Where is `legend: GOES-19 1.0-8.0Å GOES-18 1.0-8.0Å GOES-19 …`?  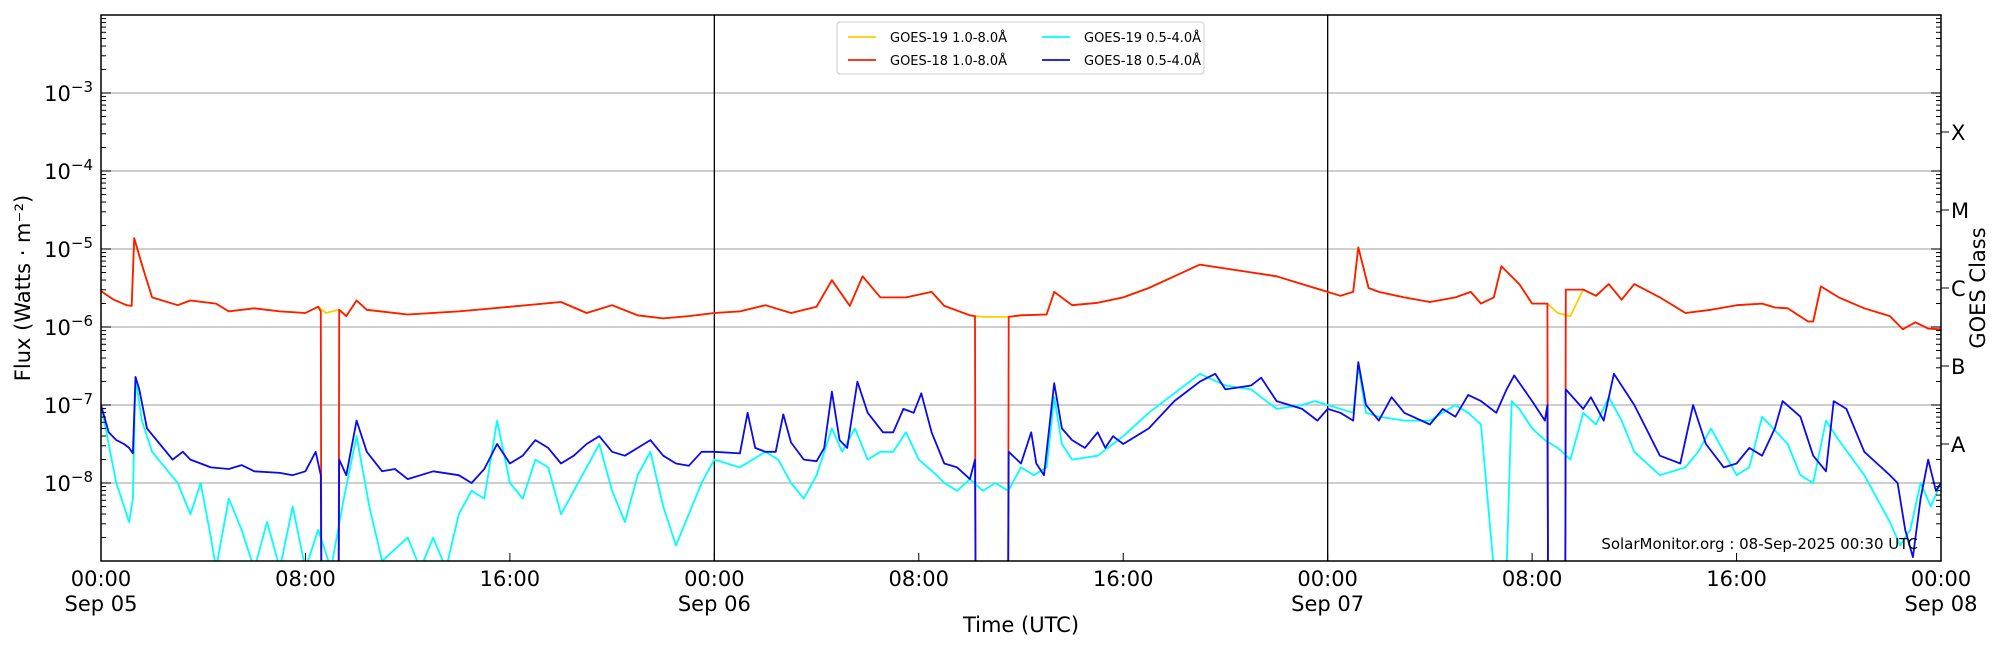 legend: GOES-19 1.0-8.0Å GOES-18 1.0-8.0Å GOES-19 … is located at coordinates (1020, 48).